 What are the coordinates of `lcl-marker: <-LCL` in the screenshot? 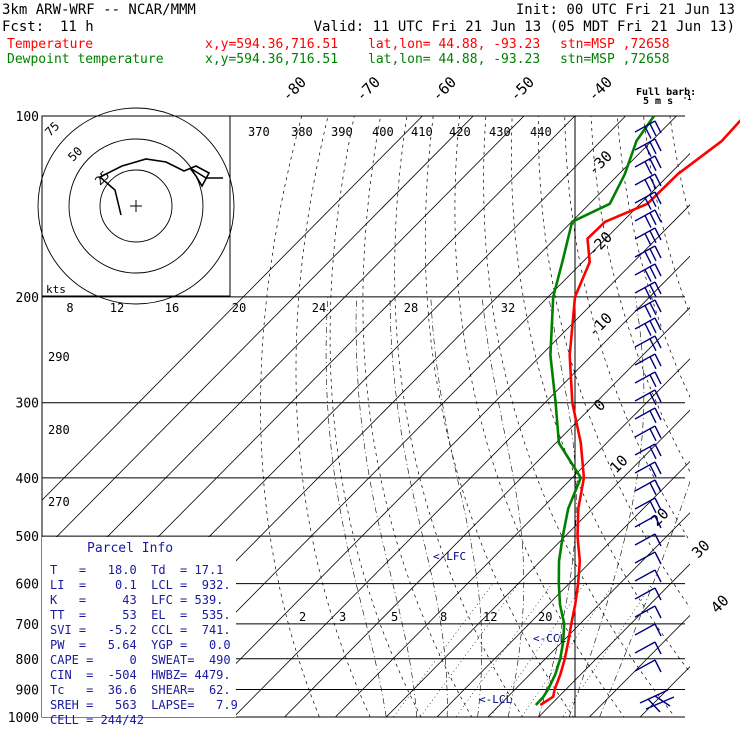 It's located at (495, 699).